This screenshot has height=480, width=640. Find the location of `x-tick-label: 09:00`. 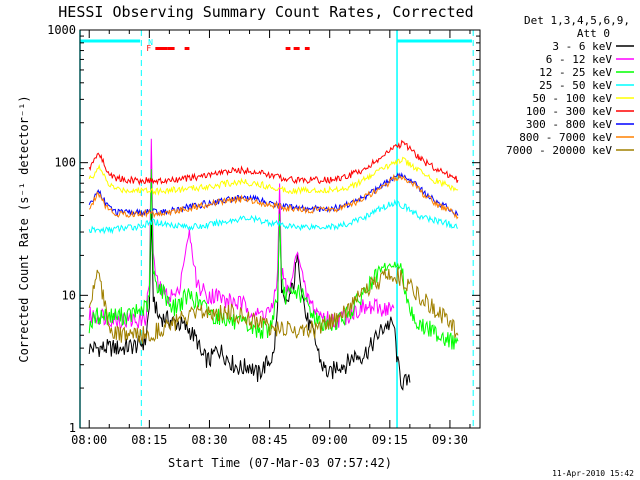

x-tick-label: 09:00 is located at coordinates (330, 440).